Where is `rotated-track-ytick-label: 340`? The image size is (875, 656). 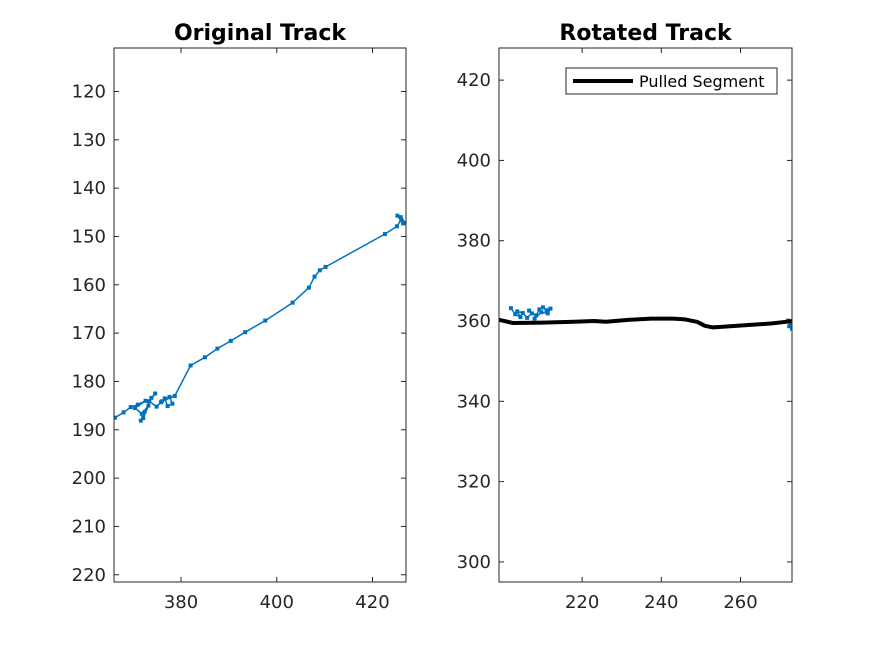
rotated-track-ytick-label: 340 is located at coordinates (474, 401).